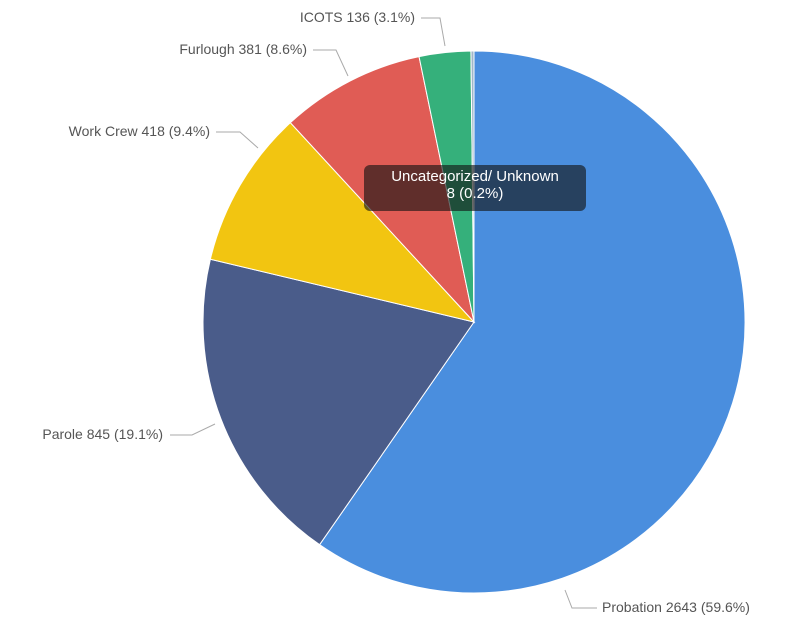 Image resolution: width=792 pixels, height=619 pixels. I want to click on slice-label: Parole 845 (19.1%), so click(102, 434).